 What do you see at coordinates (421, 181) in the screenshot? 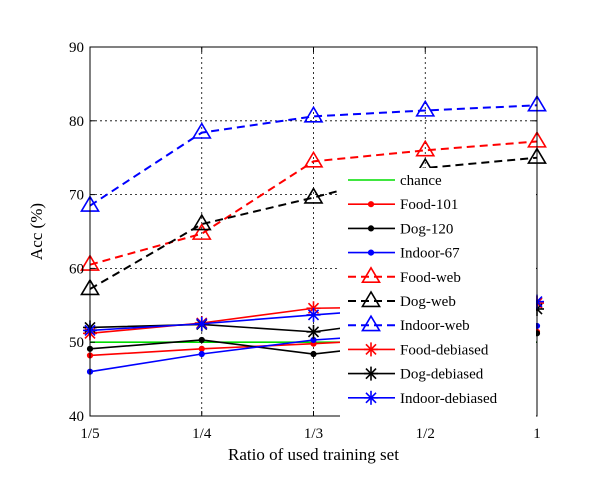
I see `legend-label: chance` at bounding box center [421, 181].